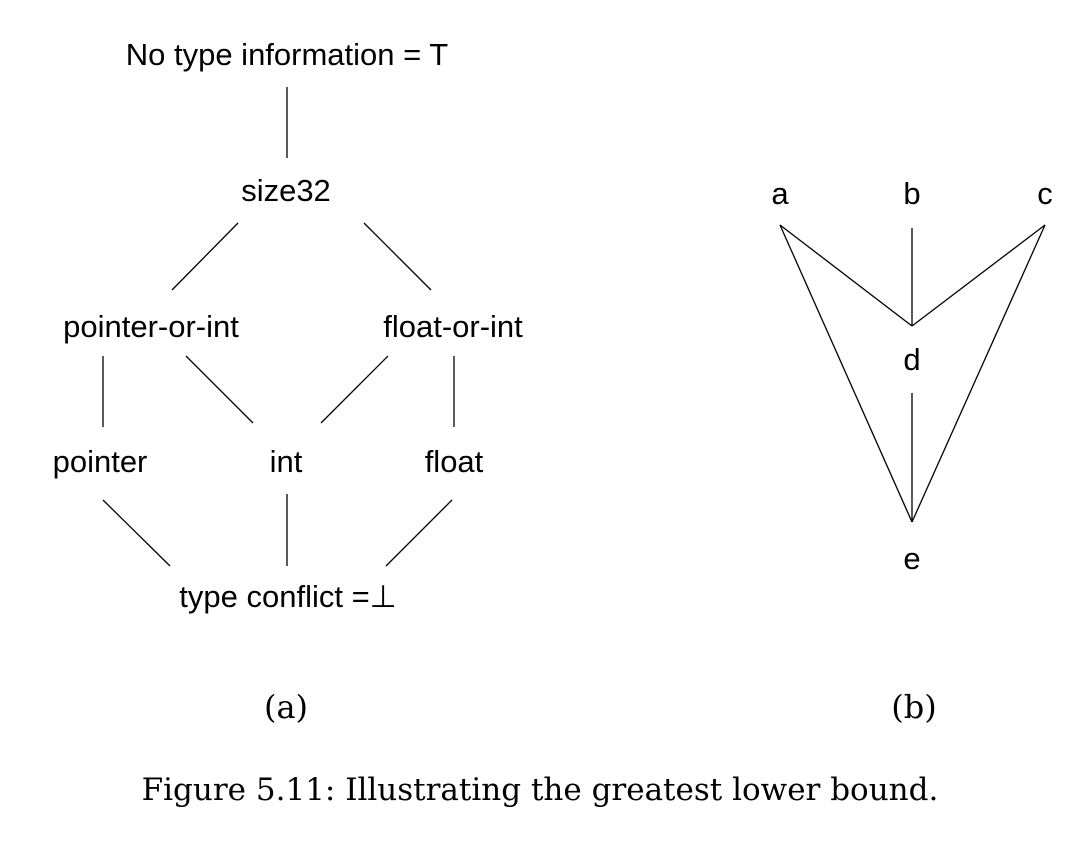 The image size is (1066, 842). I want to click on node-float-or-int: float-or-int, so click(453, 326).